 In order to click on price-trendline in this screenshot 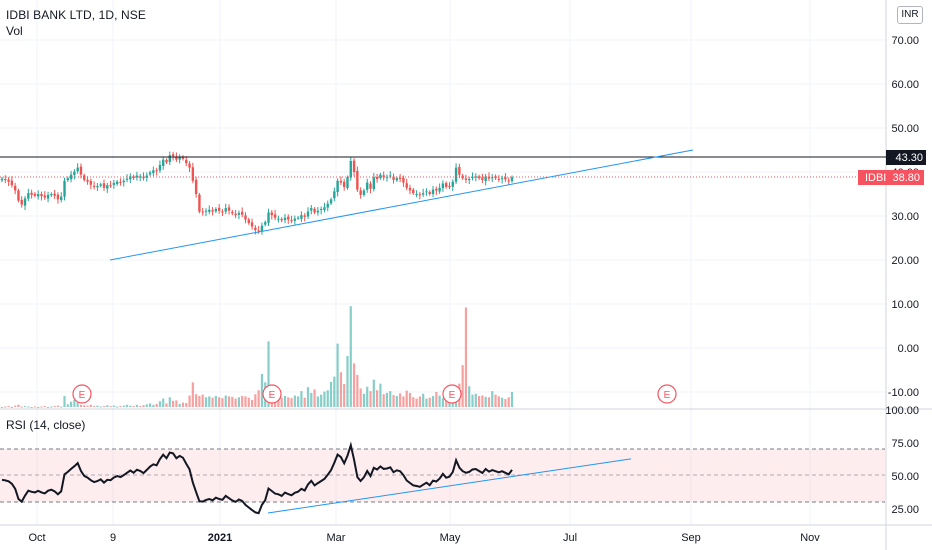, I will do `click(401, 205)`.